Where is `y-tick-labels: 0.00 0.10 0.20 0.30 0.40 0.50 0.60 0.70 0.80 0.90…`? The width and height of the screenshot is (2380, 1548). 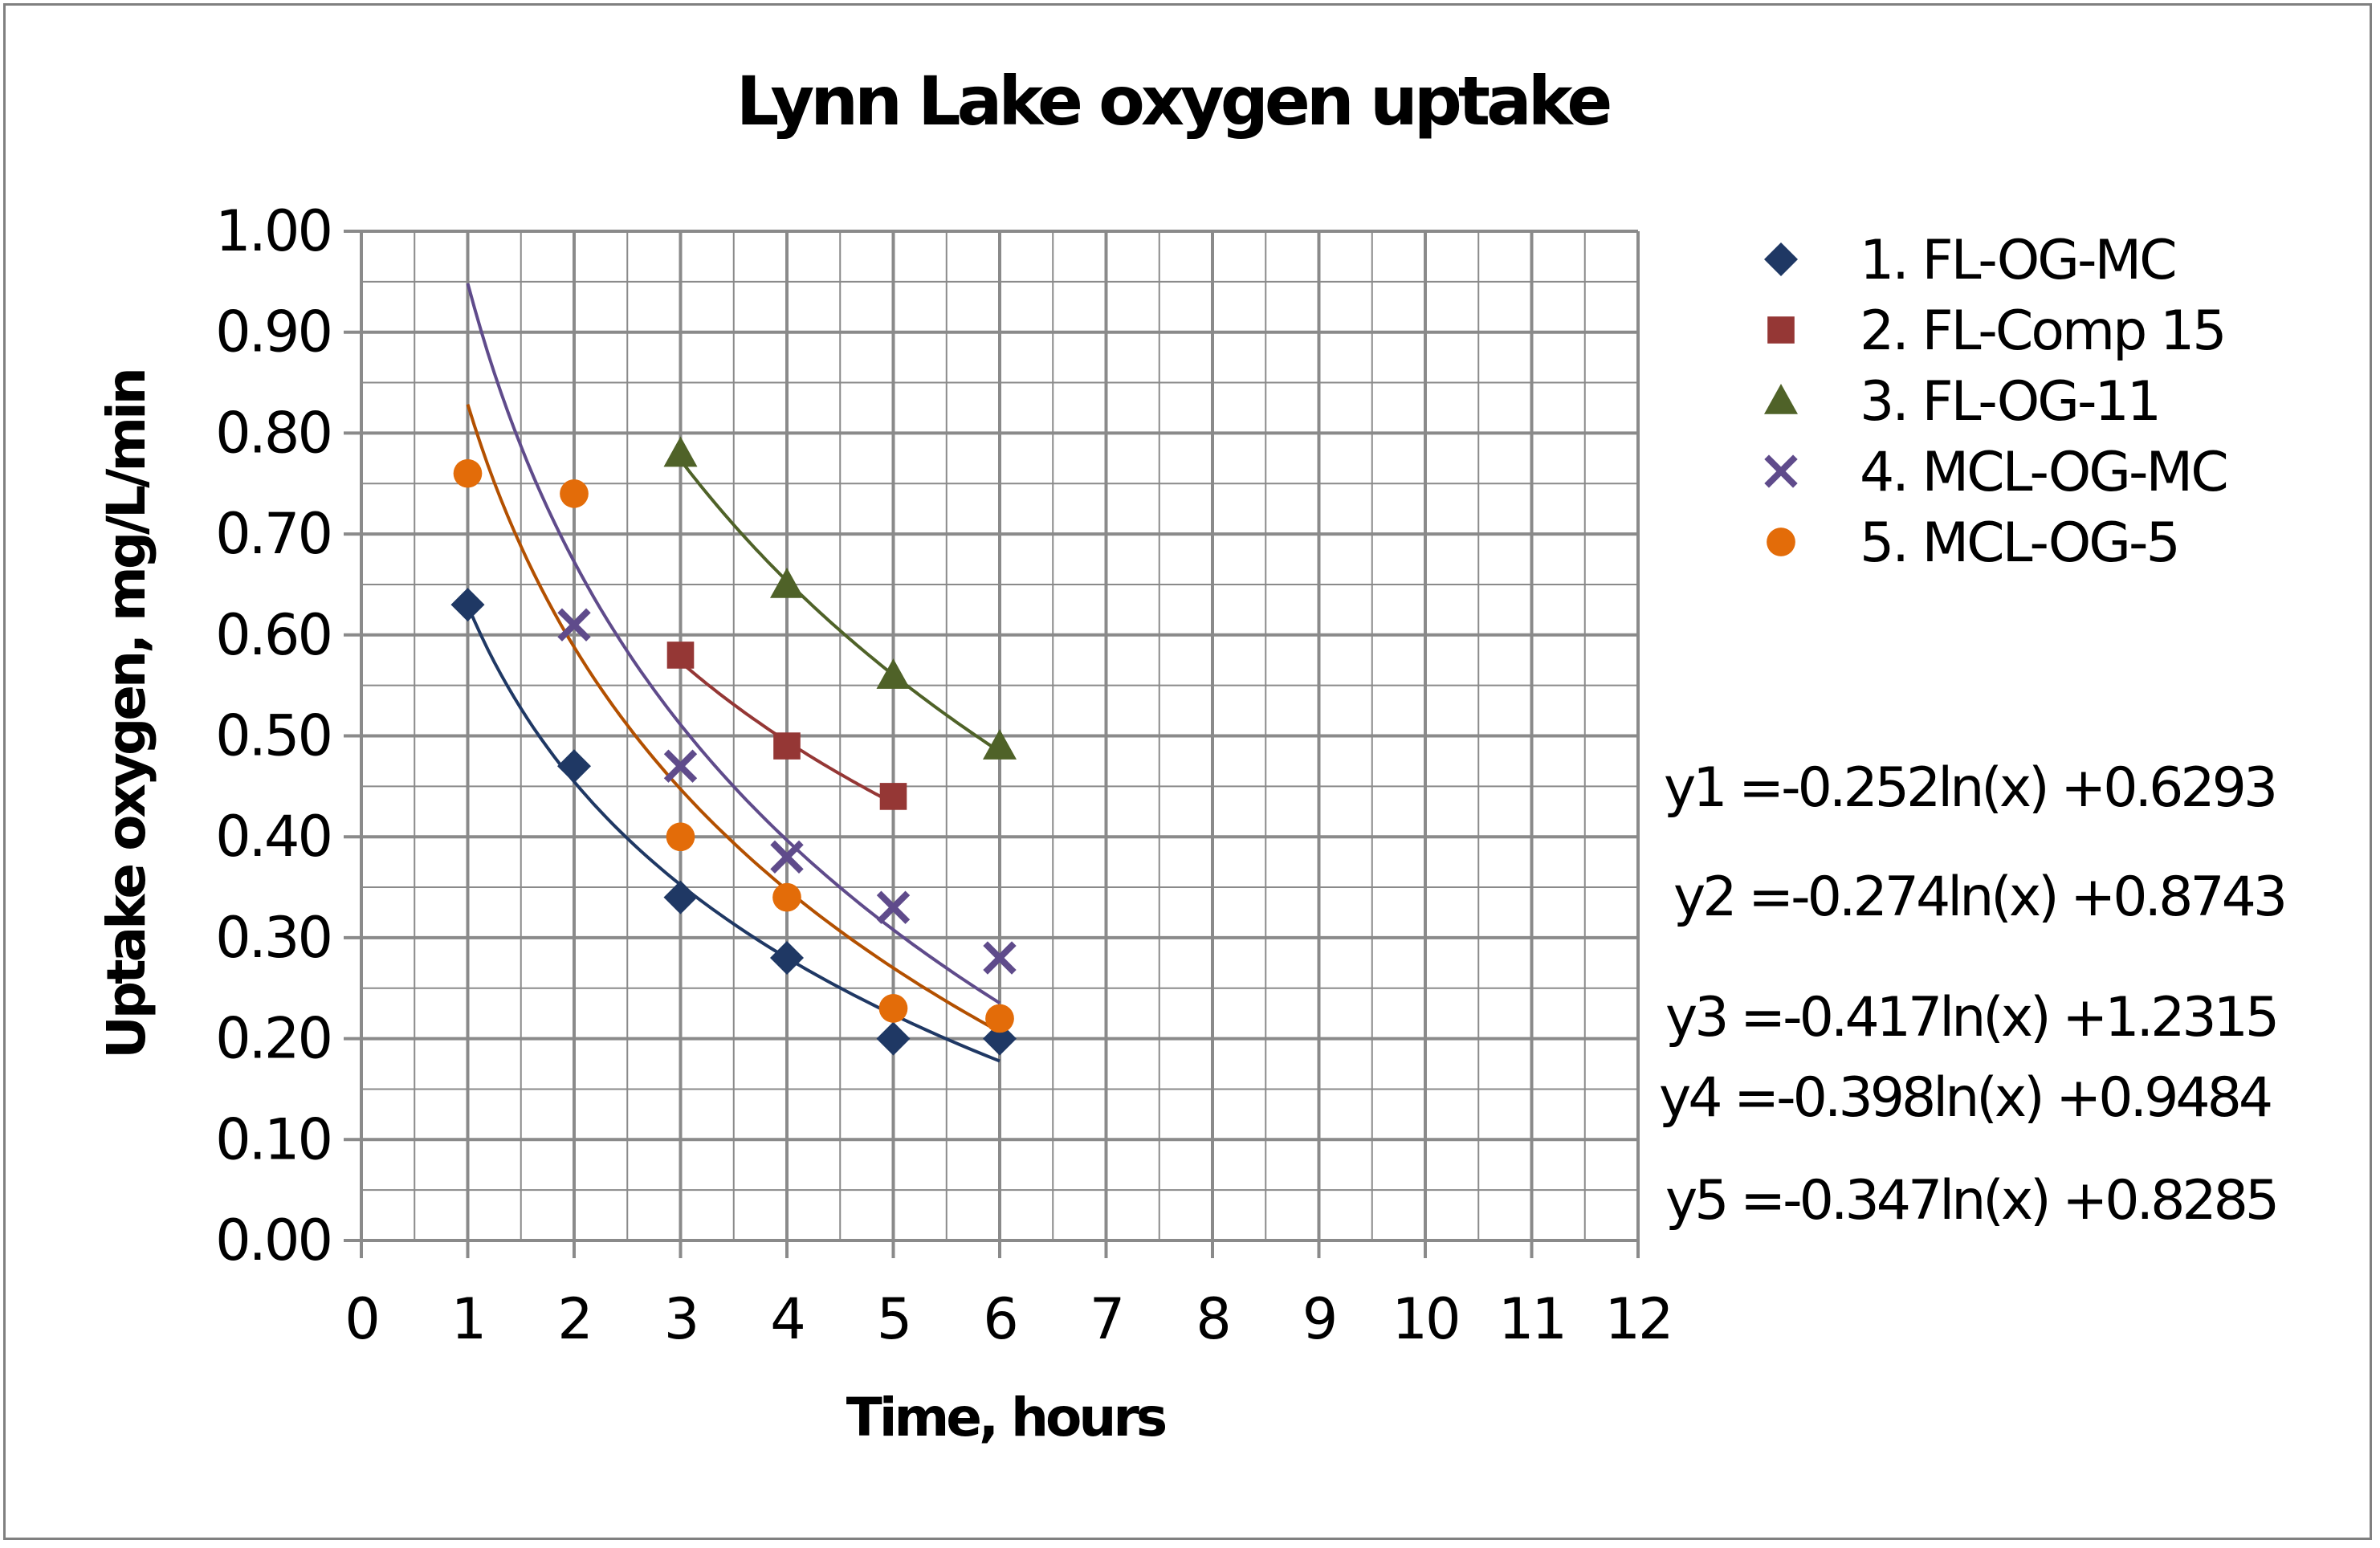
y-tick-labels: 0.00 0.10 0.20 0.30 0.40 0.50 0.60 0.70 0.80 0.90… is located at coordinates (274, 735).